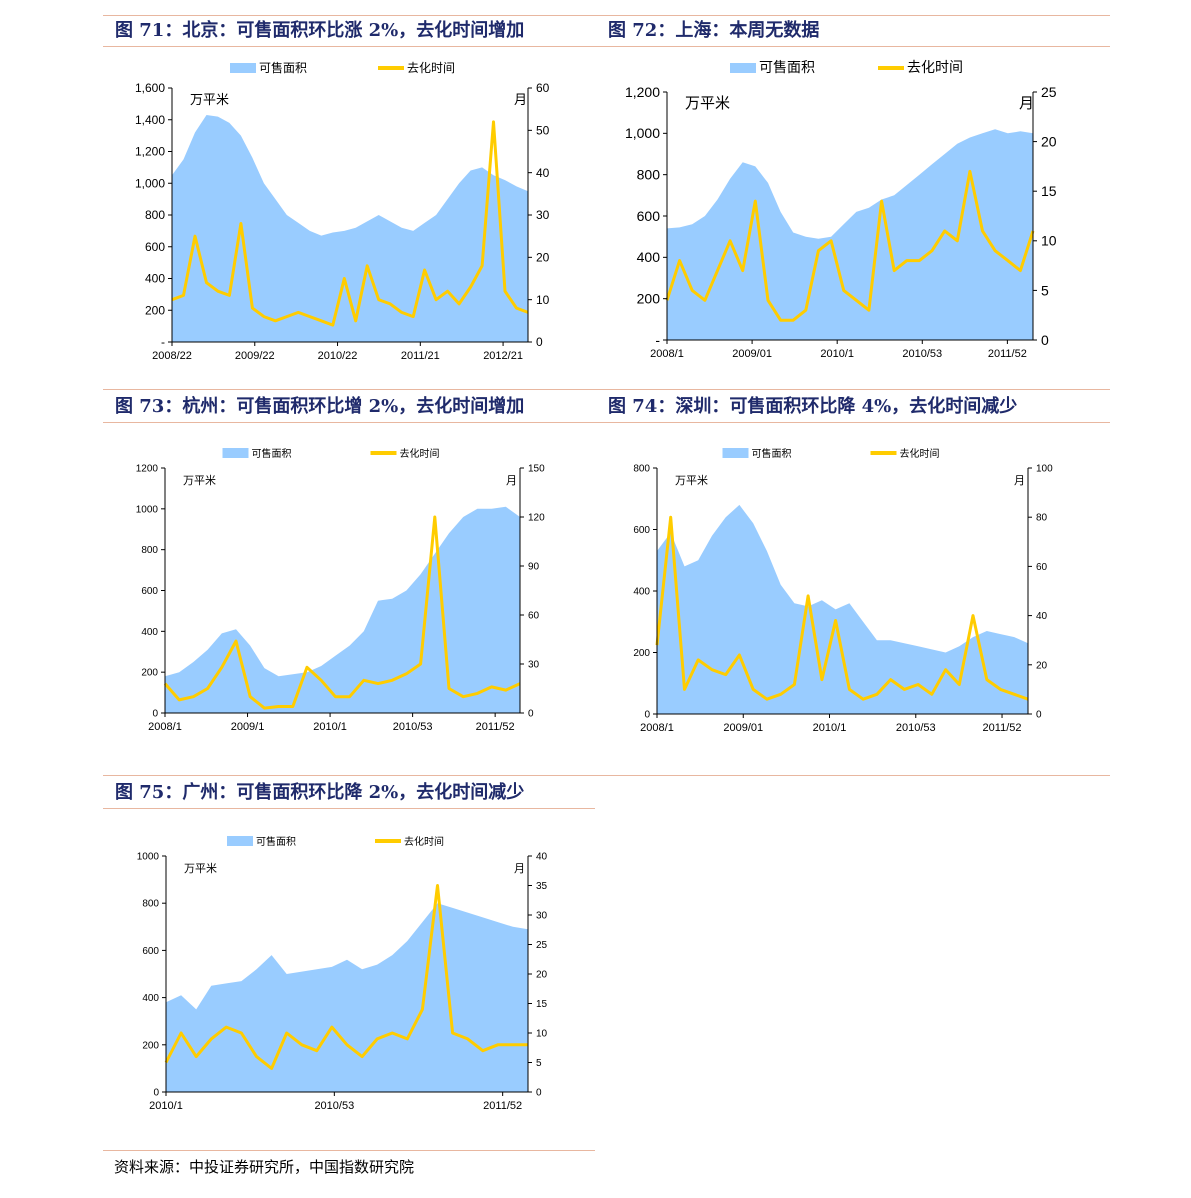 The height and width of the screenshot is (1198, 1191). I want to click on left-tick-label: 1,200, so click(642, 92).